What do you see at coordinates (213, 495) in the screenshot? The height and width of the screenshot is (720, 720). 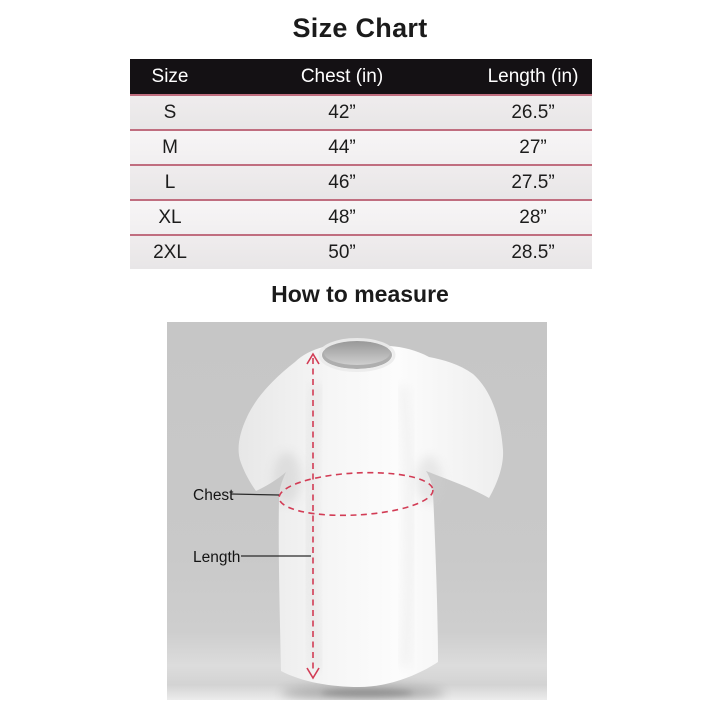 I see `chest-label: Chest` at bounding box center [213, 495].